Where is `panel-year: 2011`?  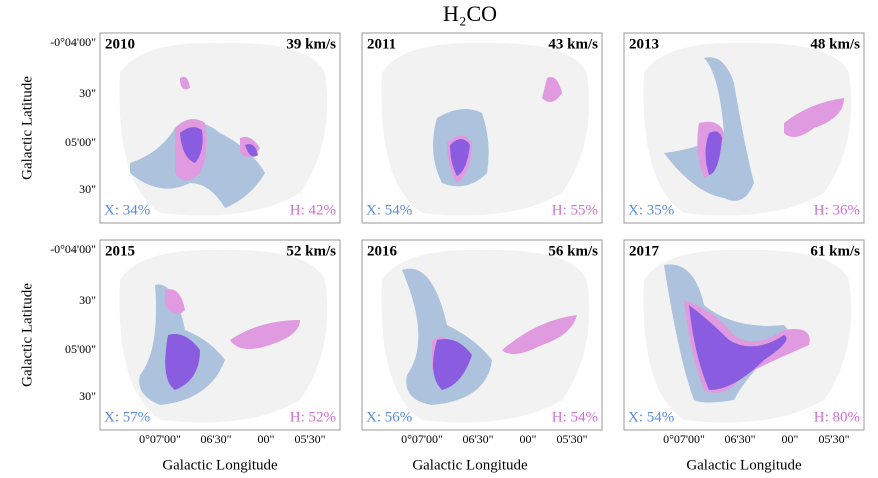 panel-year: 2011 is located at coordinates (381, 44).